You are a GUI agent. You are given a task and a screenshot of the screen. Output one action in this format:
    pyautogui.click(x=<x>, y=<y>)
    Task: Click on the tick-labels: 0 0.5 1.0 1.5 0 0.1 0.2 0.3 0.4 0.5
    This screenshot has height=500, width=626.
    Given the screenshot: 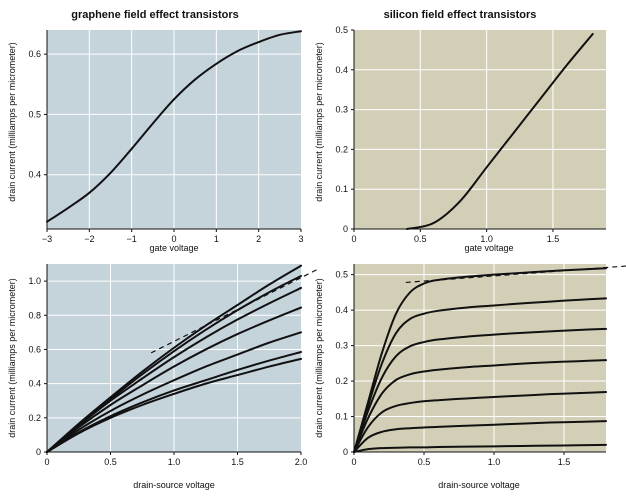 What is the action you would take?
    pyautogui.click(x=452, y=368)
    